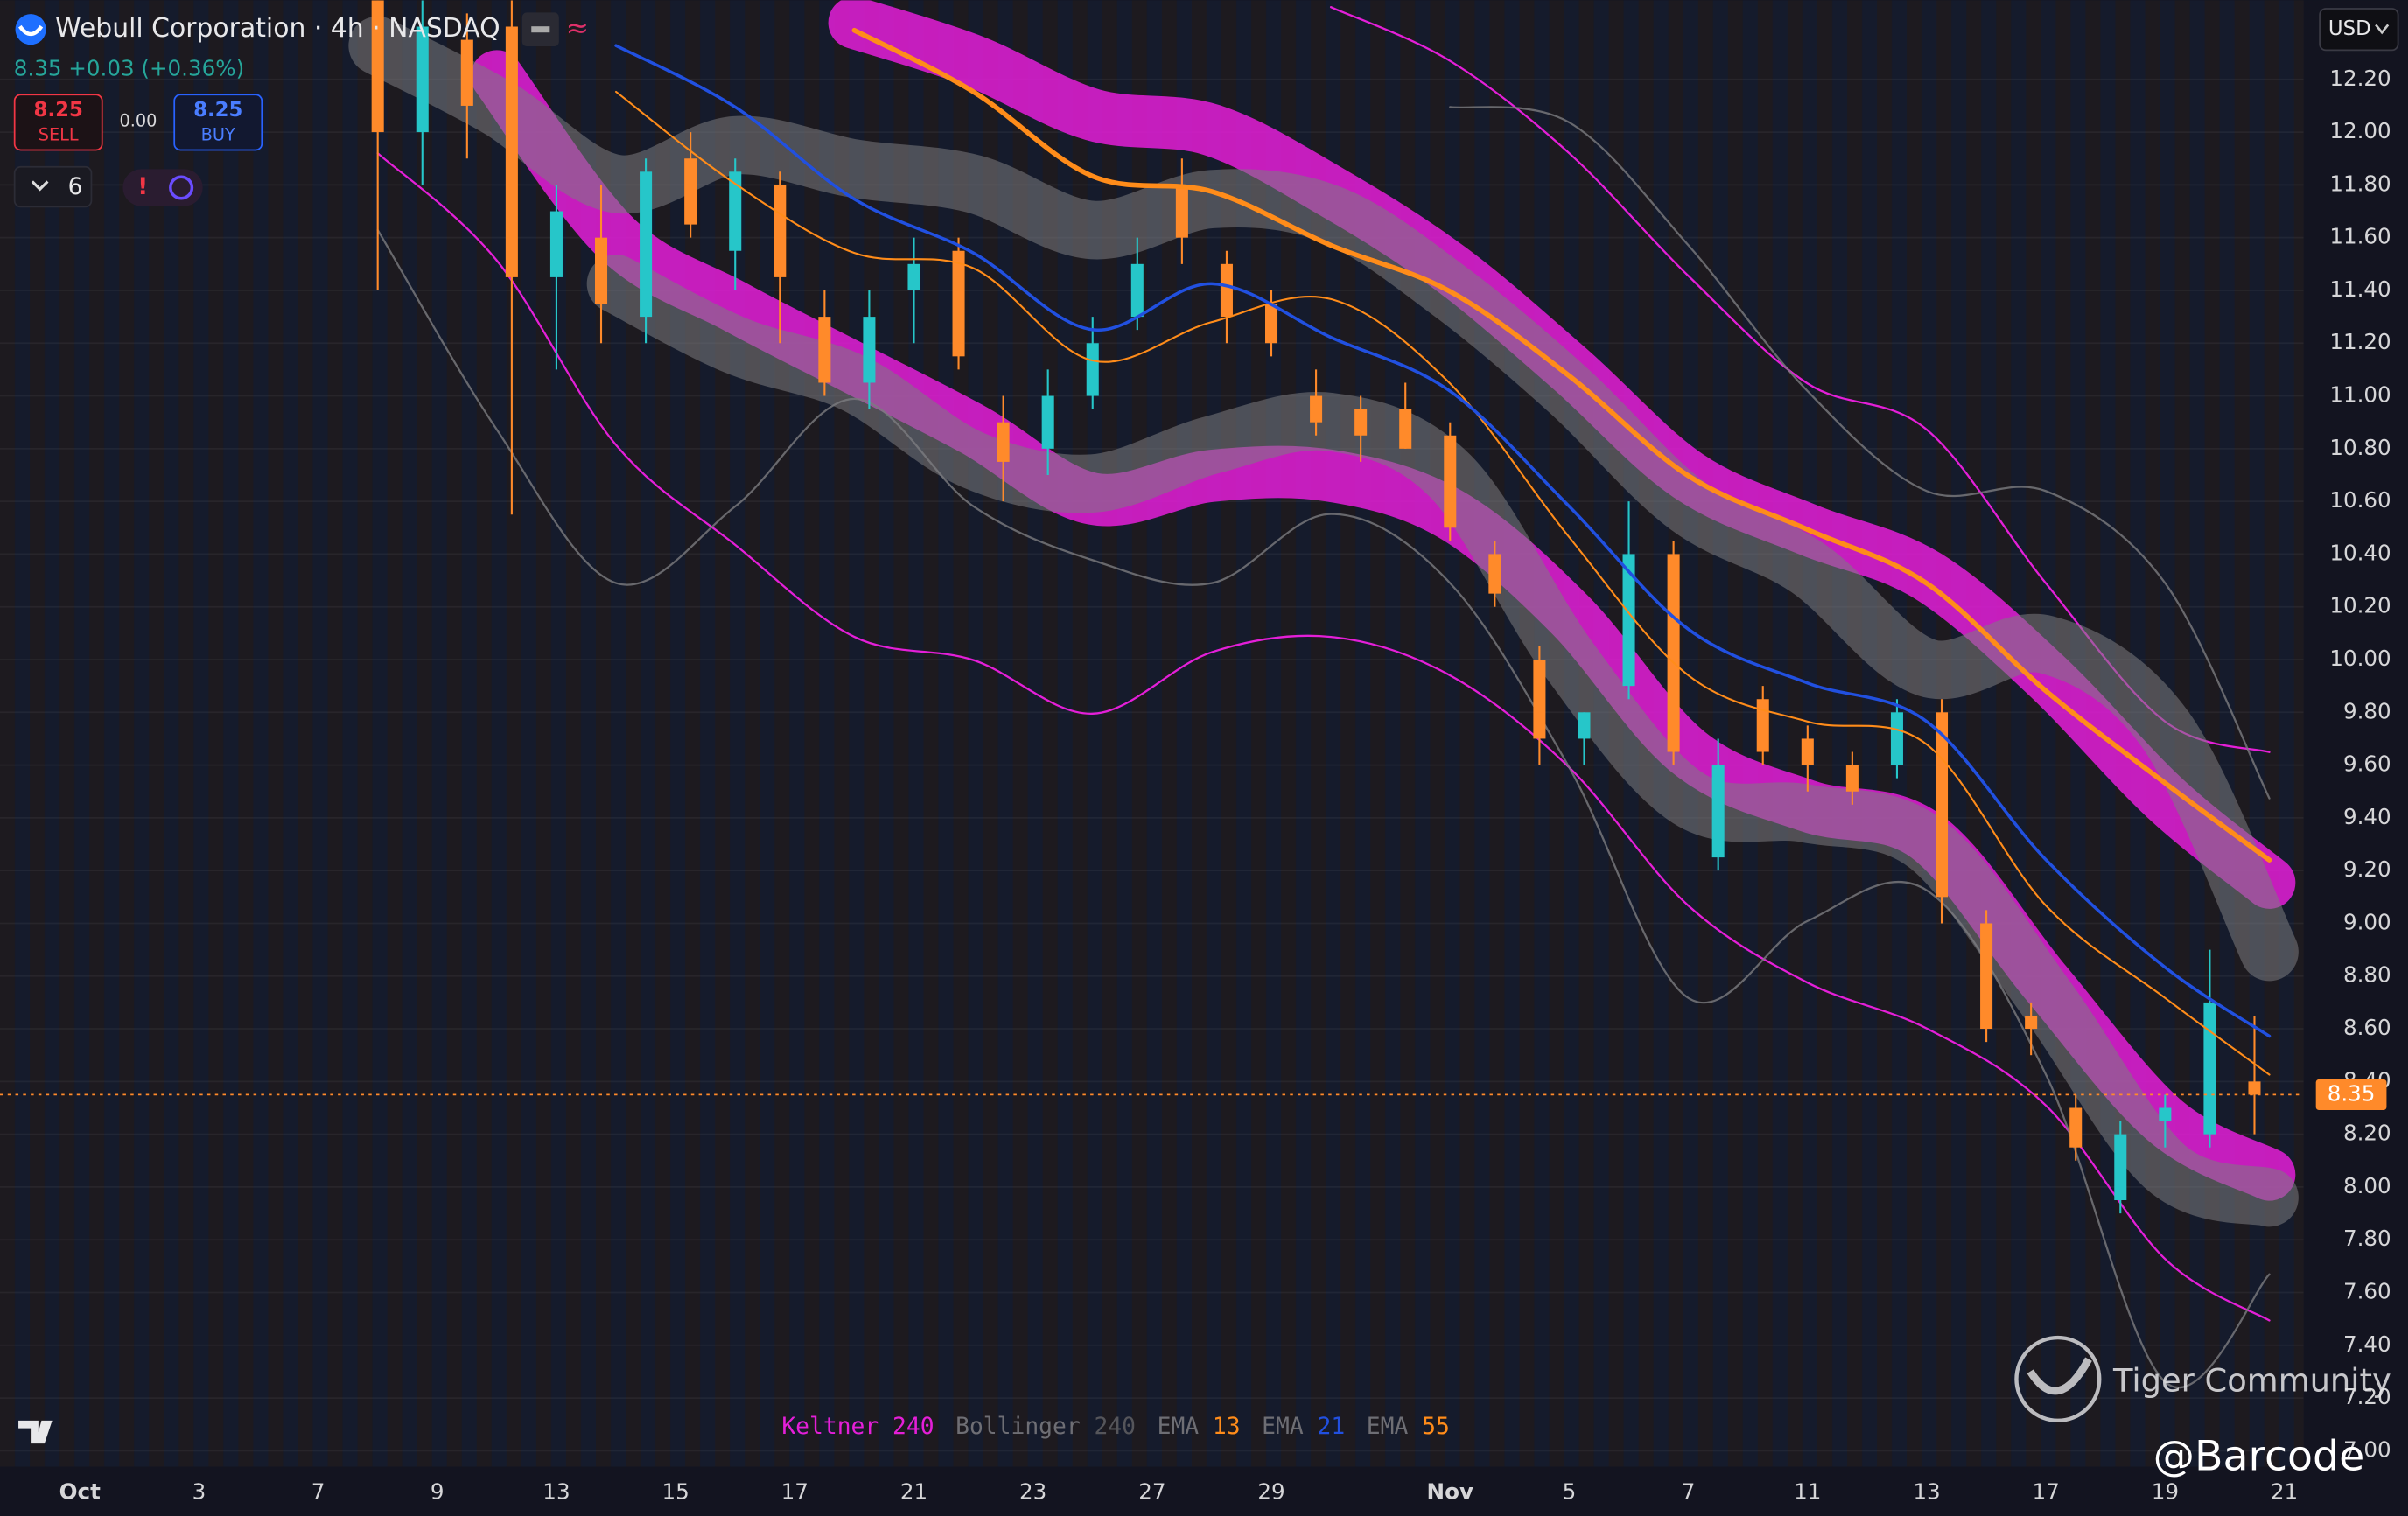 This screenshot has width=2408, height=1516. What do you see at coordinates (2259, 1457) in the screenshot?
I see `watermark-handle: @Barcode` at bounding box center [2259, 1457].